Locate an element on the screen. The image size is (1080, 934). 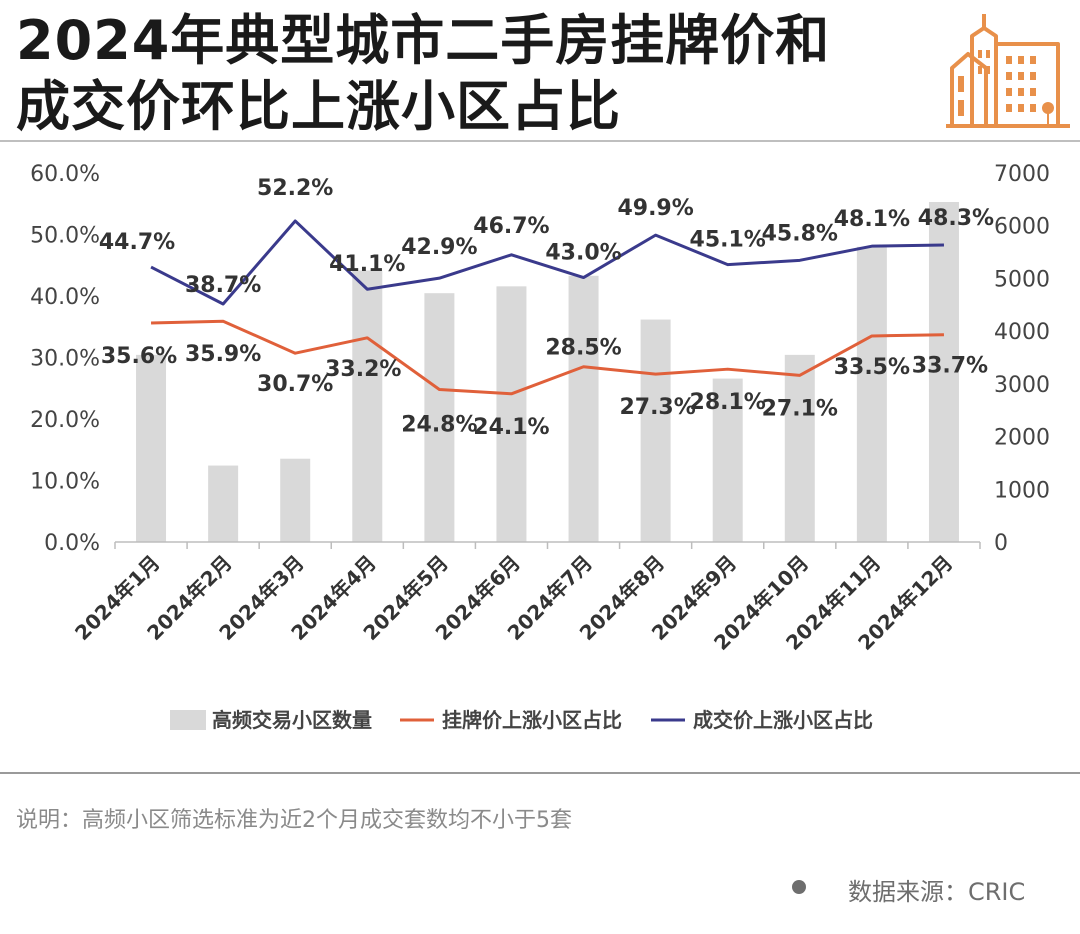
right-axis-tick-label: 3000 is located at coordinates (1022, 385).